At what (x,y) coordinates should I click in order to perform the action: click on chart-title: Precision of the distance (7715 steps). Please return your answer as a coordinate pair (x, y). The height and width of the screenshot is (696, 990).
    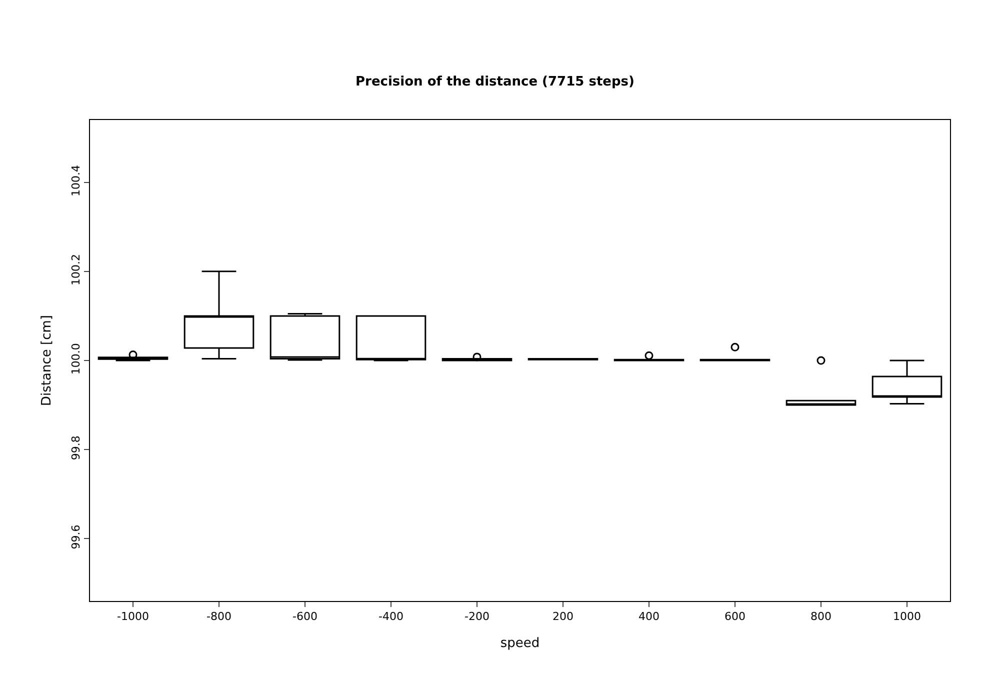
    Looking at the image, I should click on (495, 82).